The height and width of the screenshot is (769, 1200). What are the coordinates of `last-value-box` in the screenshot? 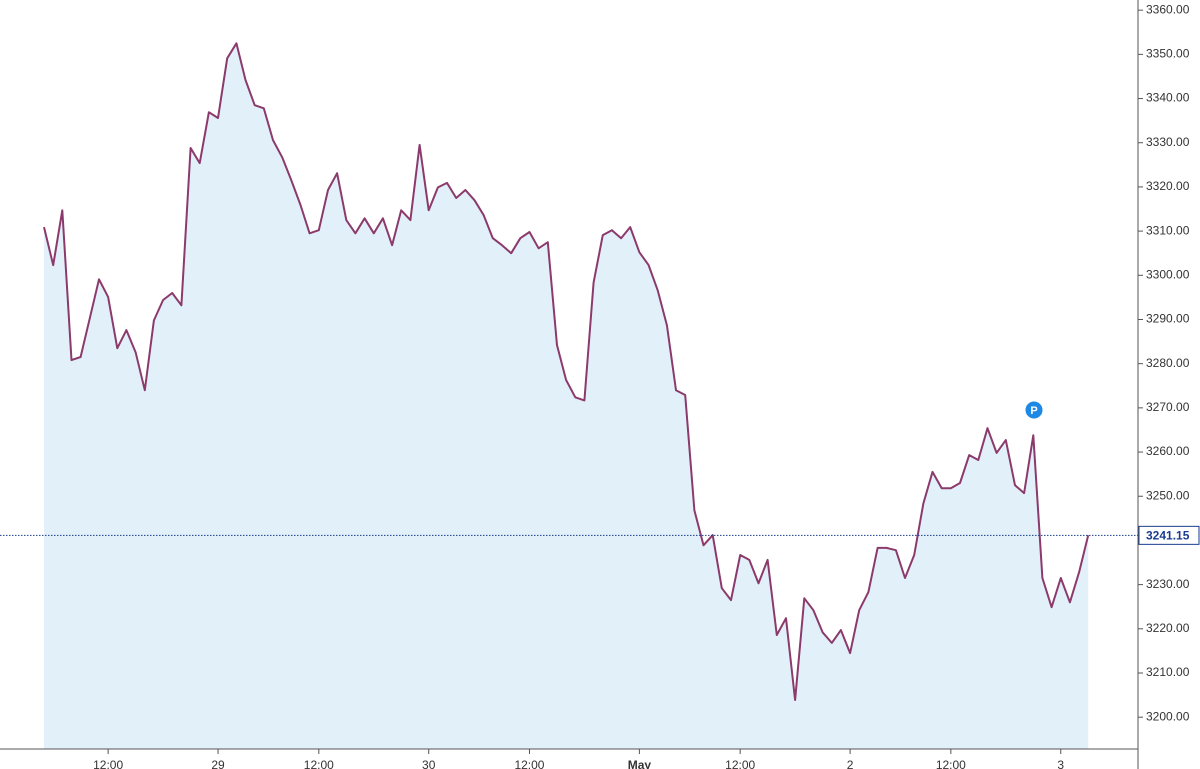 It's located at (1169, 535).